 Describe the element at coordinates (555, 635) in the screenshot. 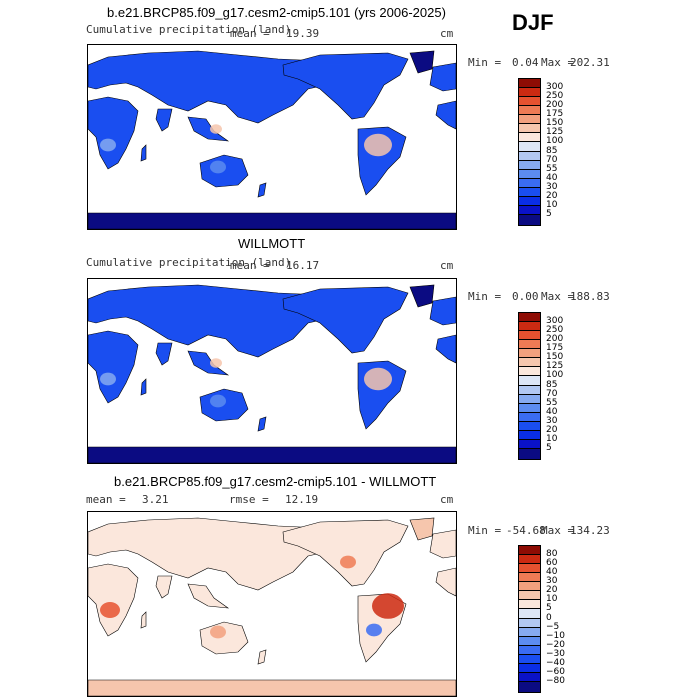

I see `colorbar-tick-label: −10` at that location.